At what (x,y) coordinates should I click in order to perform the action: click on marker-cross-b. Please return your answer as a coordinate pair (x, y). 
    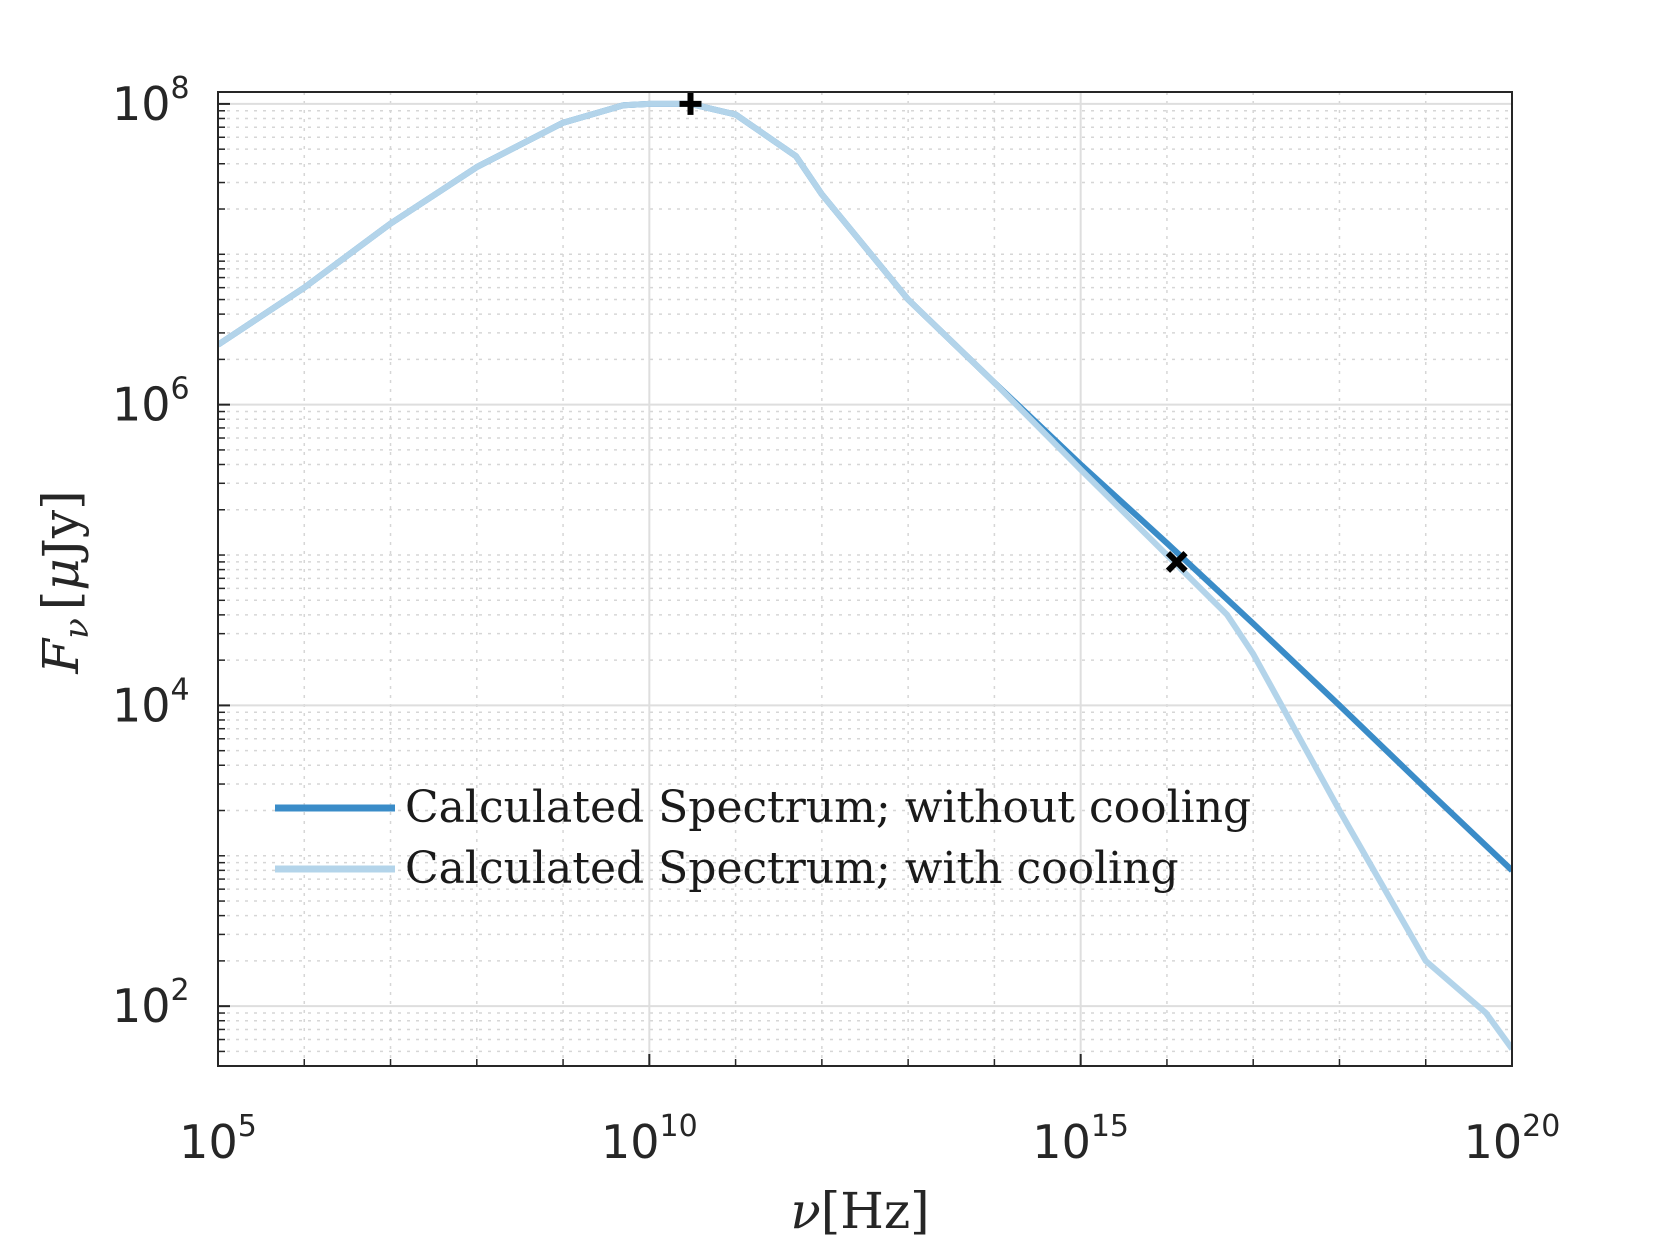
    Looking at the image, I should click on (1176, 561).